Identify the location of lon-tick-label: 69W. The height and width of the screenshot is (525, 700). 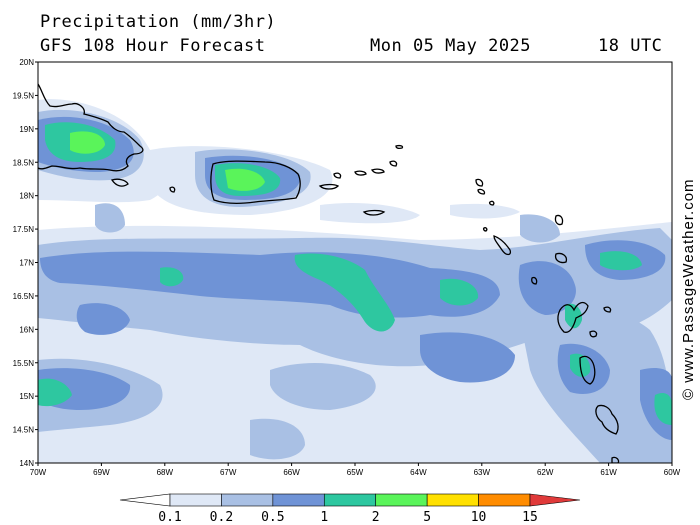
(101, 472).